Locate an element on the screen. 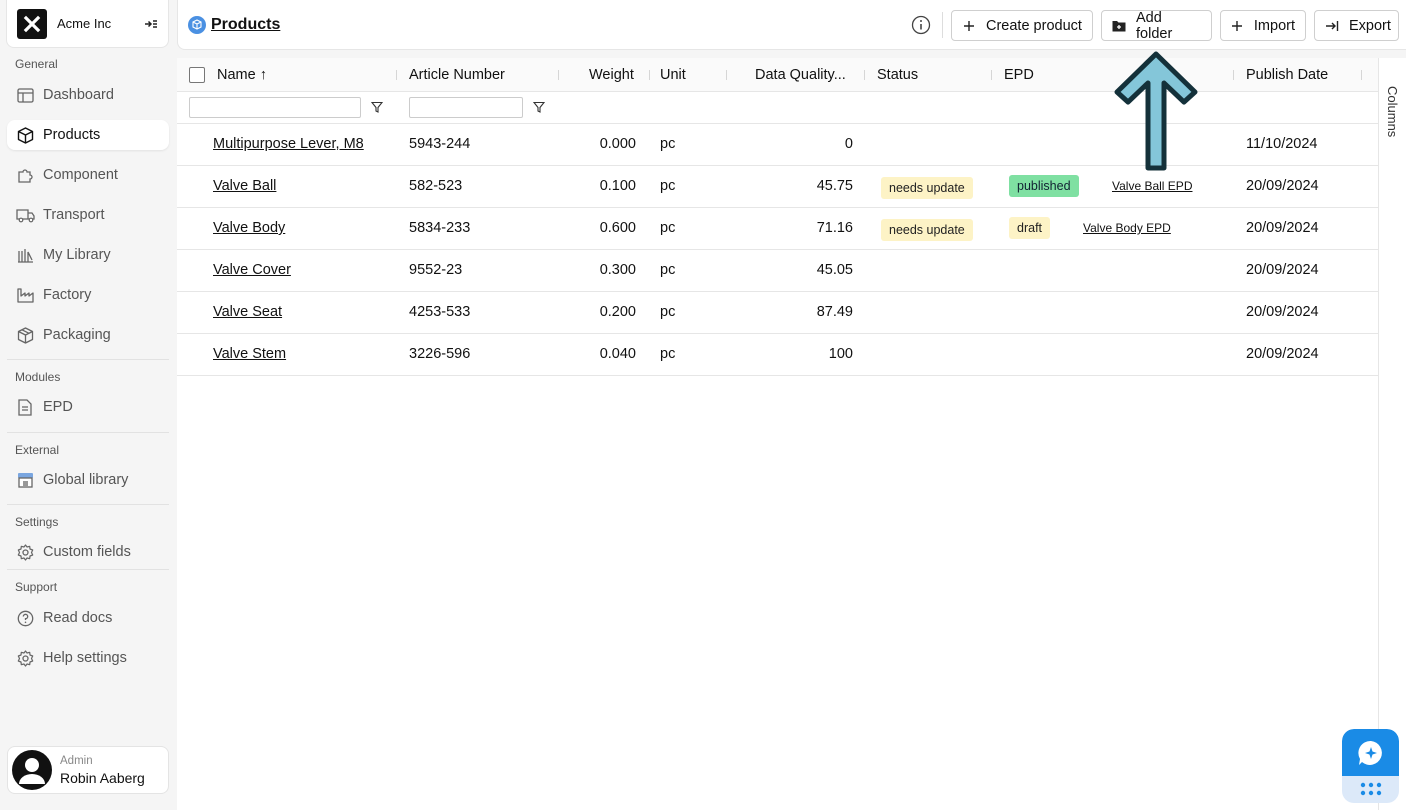  collapse-sidebar-icon is located at coordinates (151, 24).